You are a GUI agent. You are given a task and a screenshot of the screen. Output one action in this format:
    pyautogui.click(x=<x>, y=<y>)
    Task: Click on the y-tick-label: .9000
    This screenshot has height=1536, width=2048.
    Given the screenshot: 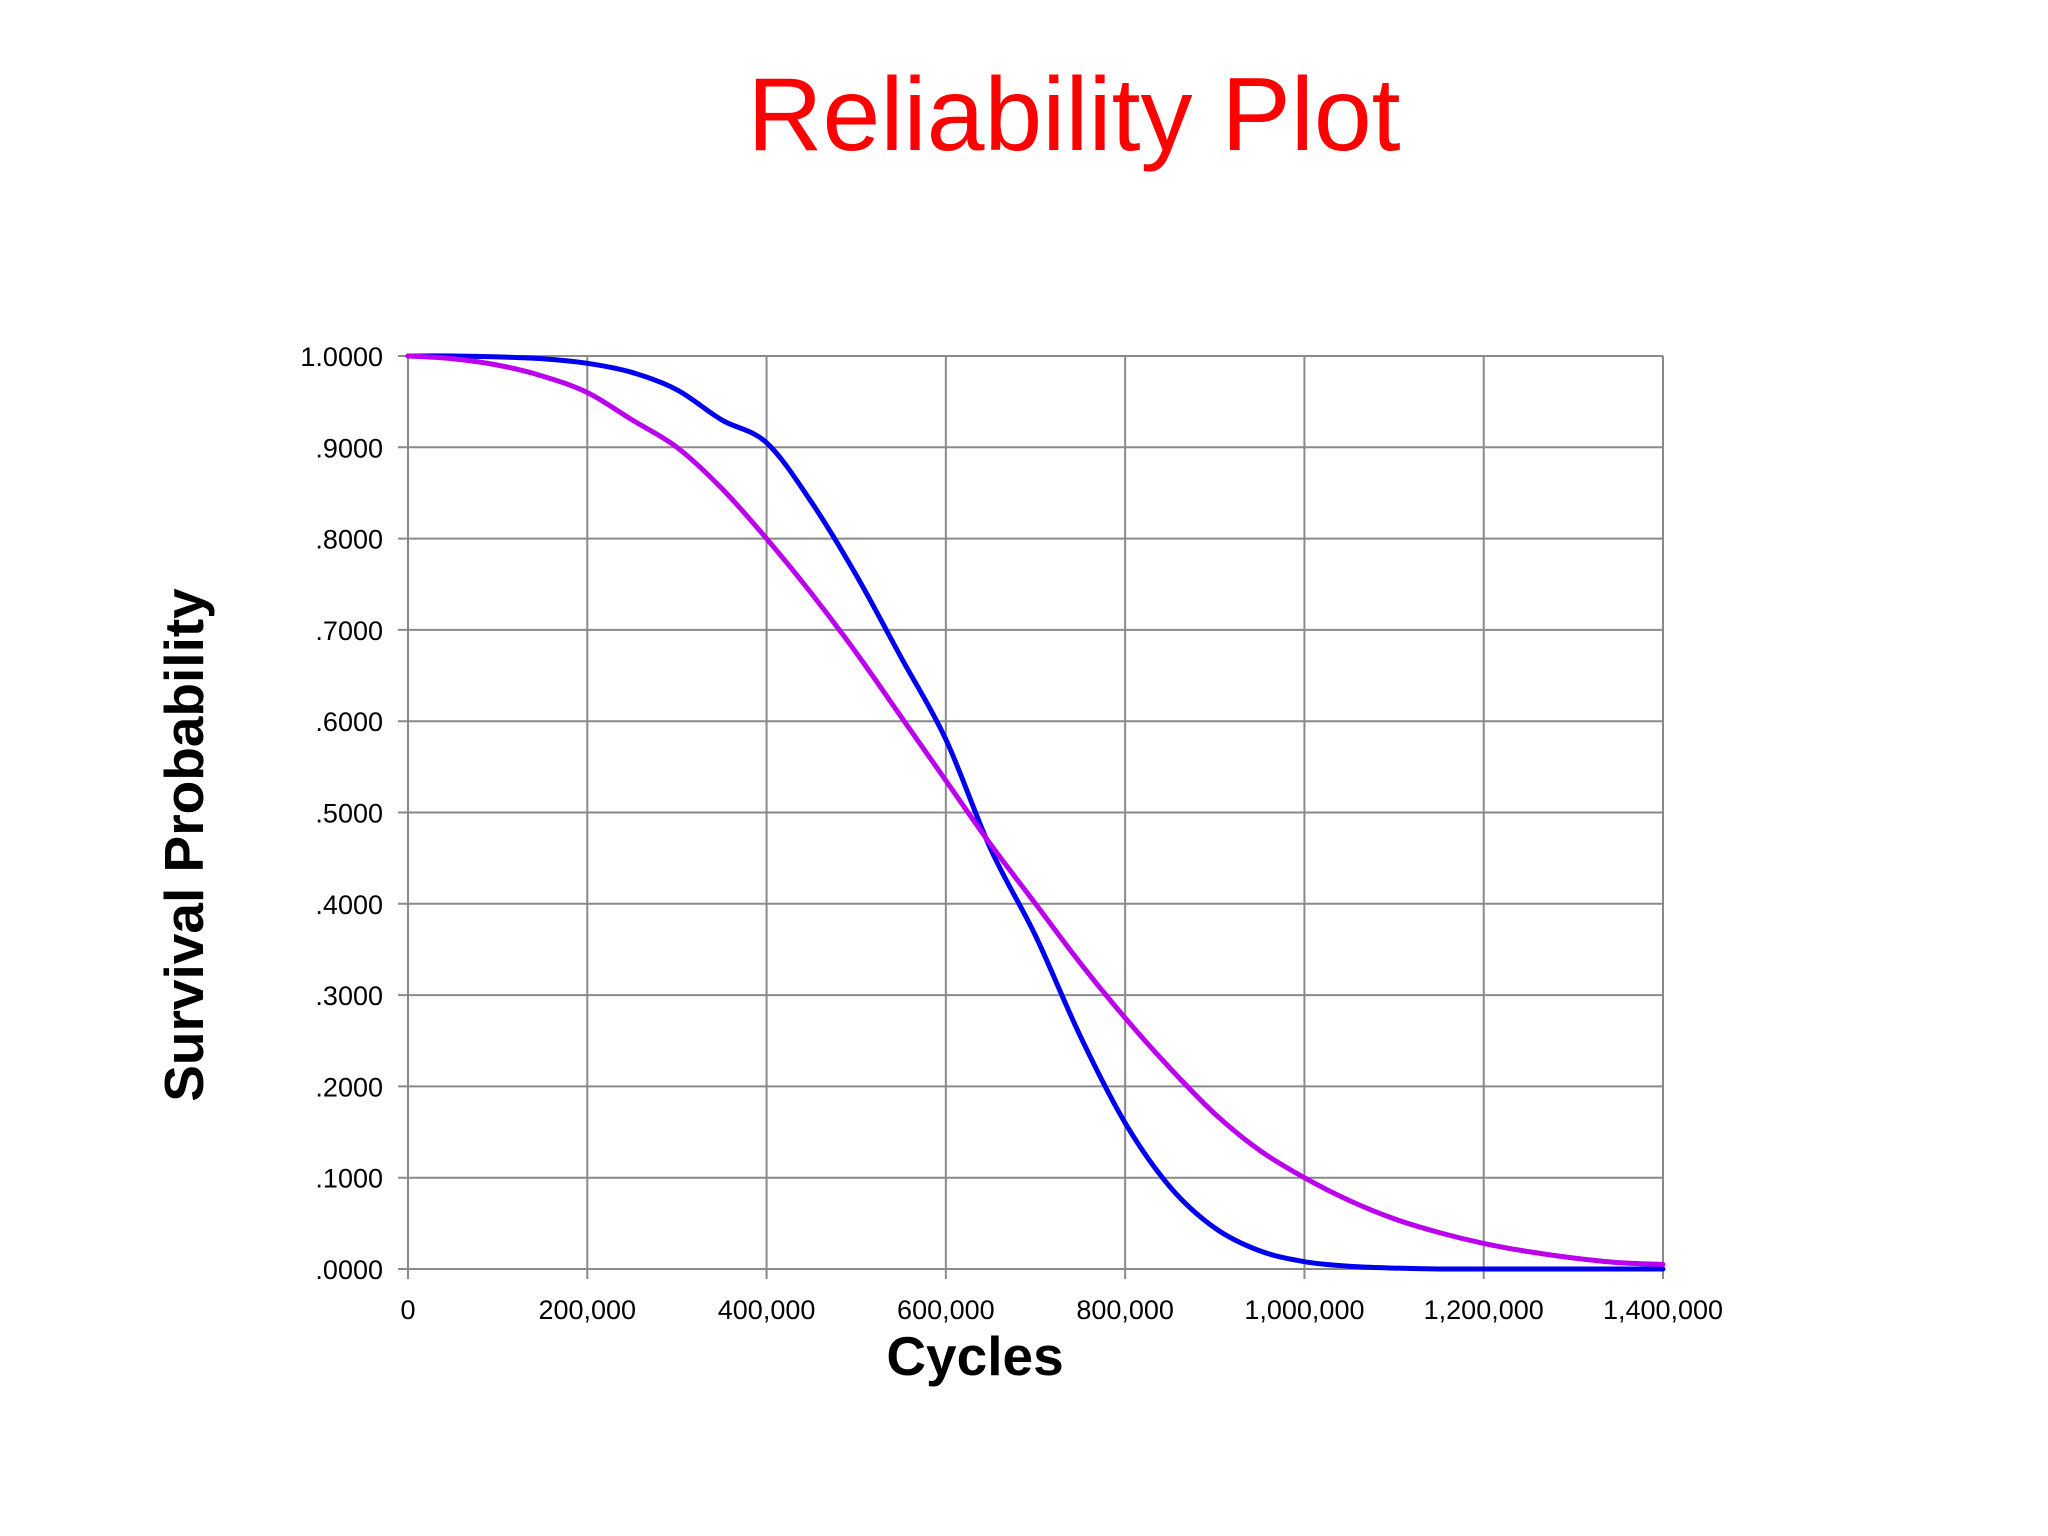 What is the action you would take?
    pyautogui.click(x=349, y=448)
    